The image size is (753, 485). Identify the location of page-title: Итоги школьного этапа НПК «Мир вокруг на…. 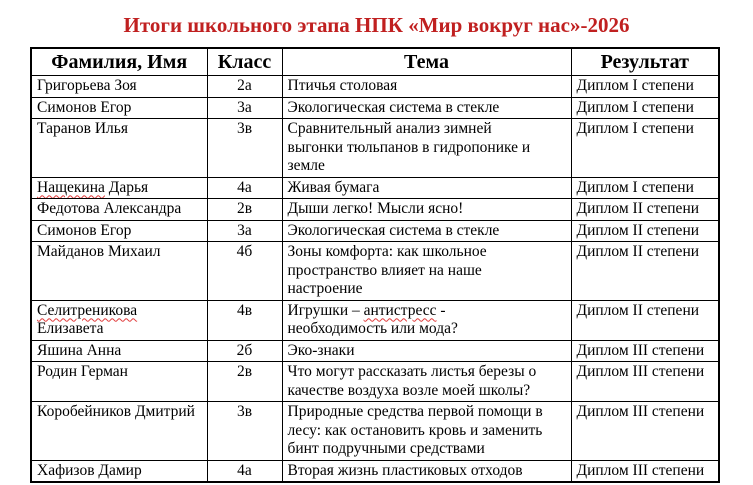
(376, 25).